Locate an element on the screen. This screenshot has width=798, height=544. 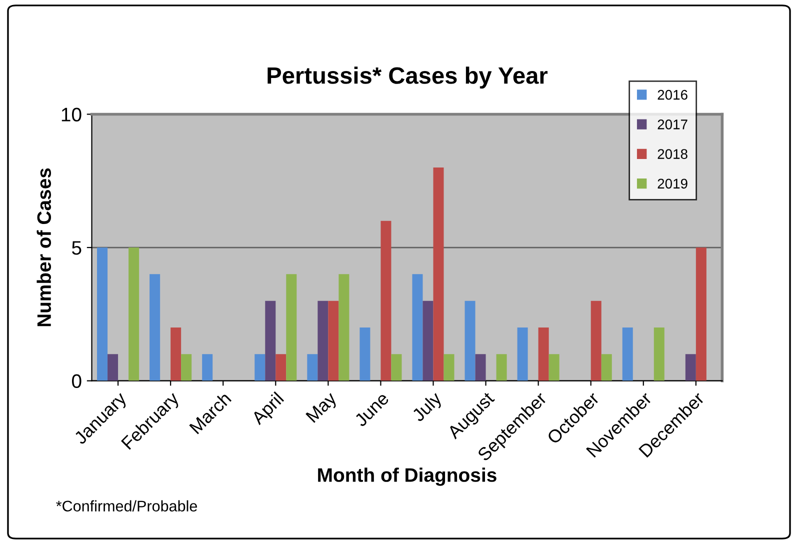
legend-label: 2016 is located at coordinates (673, 95).